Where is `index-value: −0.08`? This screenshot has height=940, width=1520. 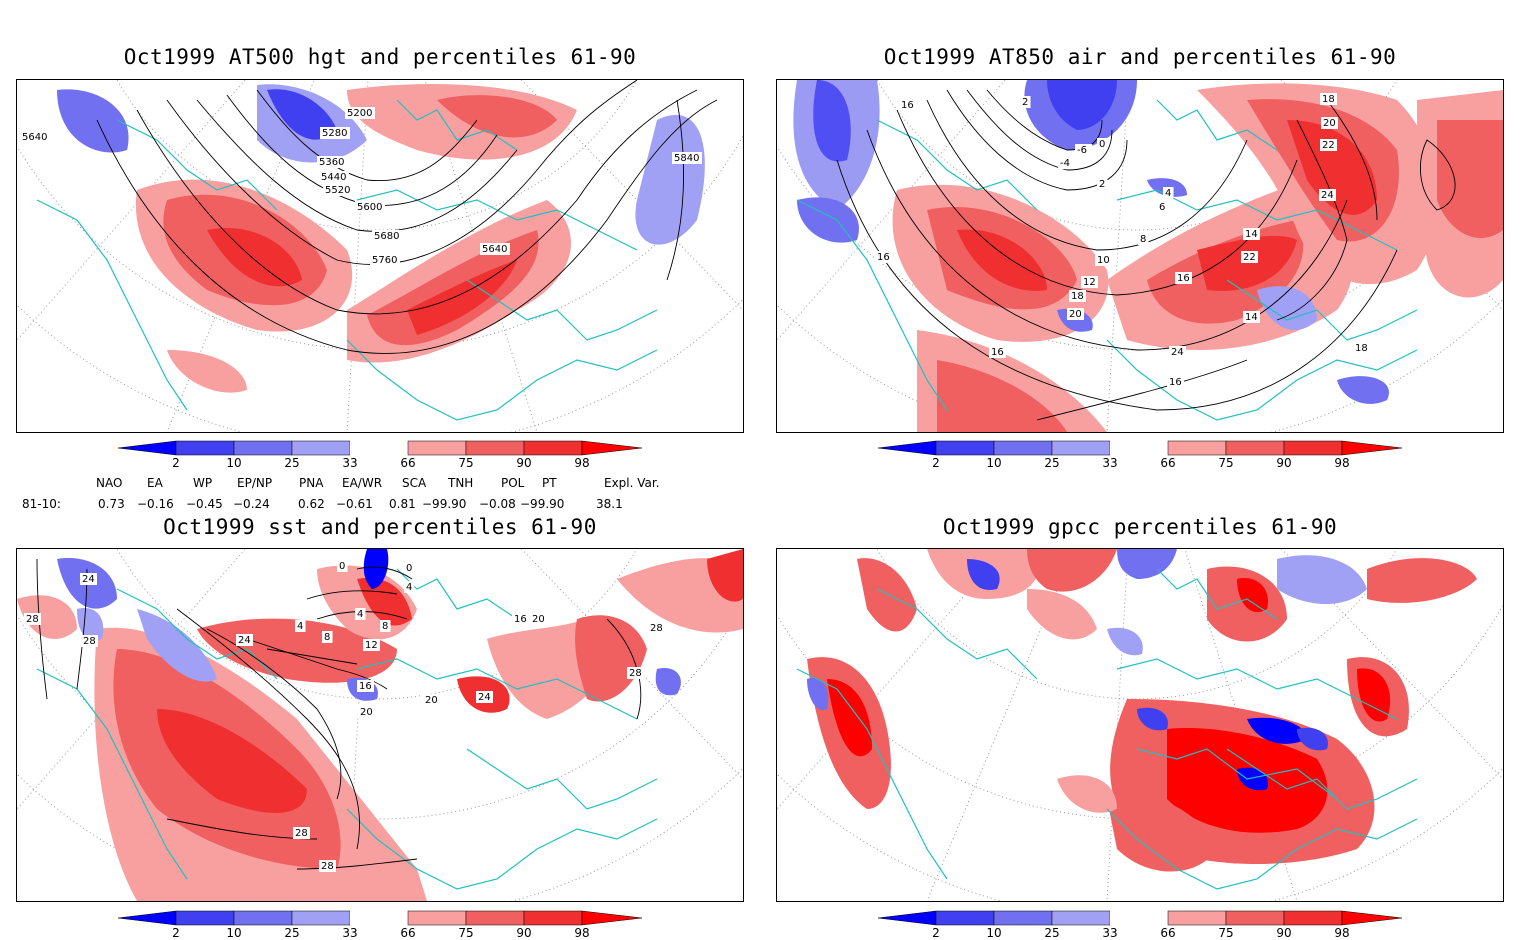 index-value: −0.08 is located at coordinates (497, 504).